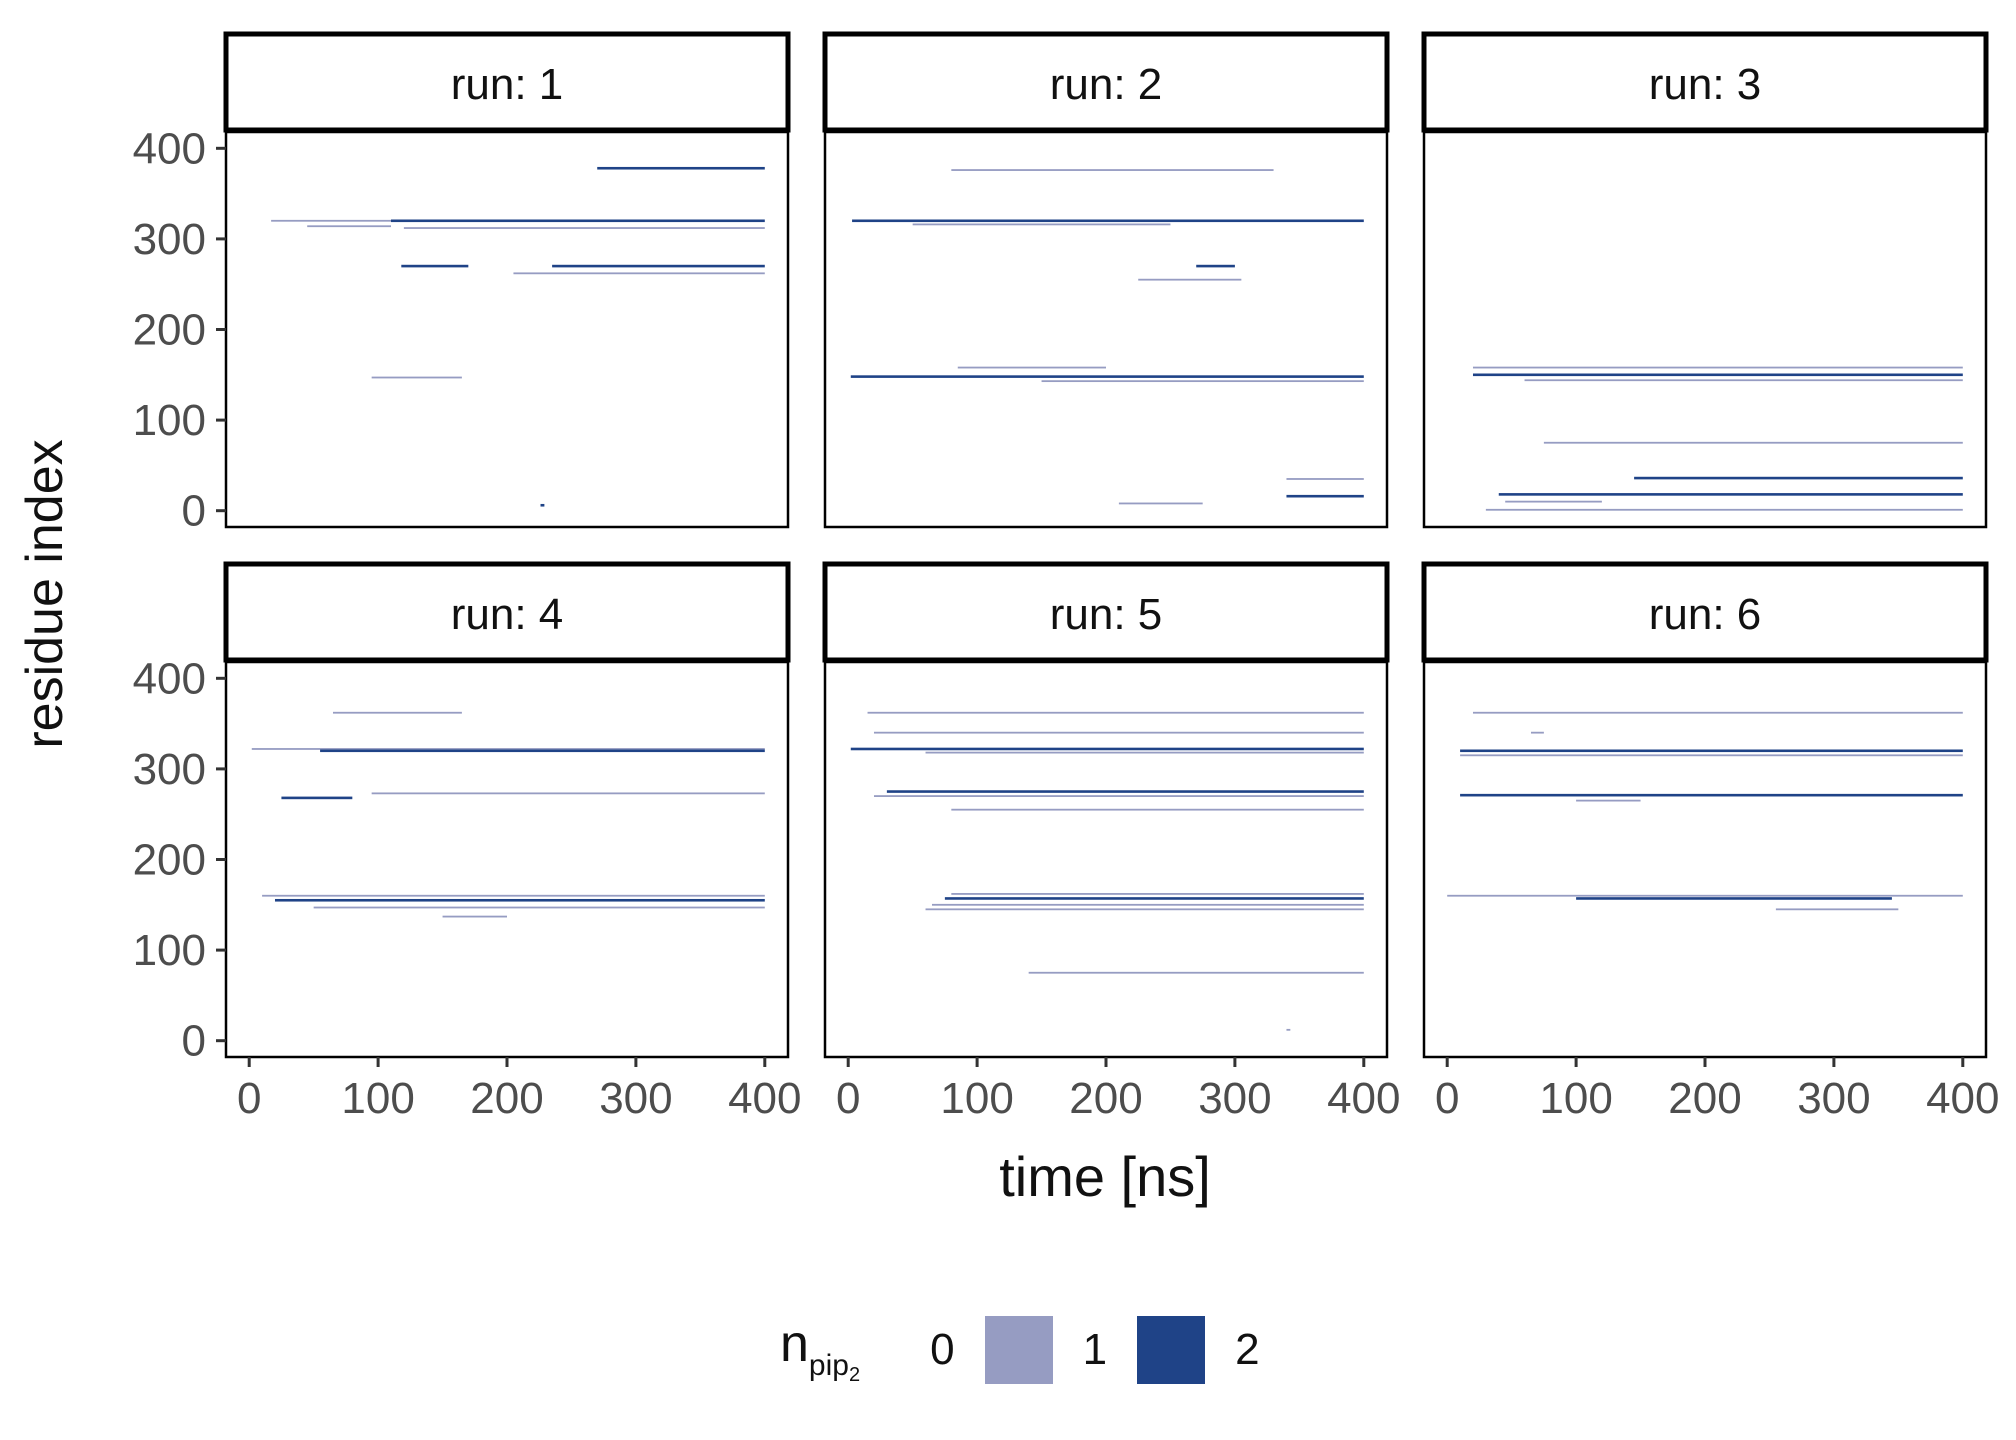 Image resolution: width=2016 pixels, height=1440 pixels. I want to click on y-axis-title: residue index, so click(45, 593).